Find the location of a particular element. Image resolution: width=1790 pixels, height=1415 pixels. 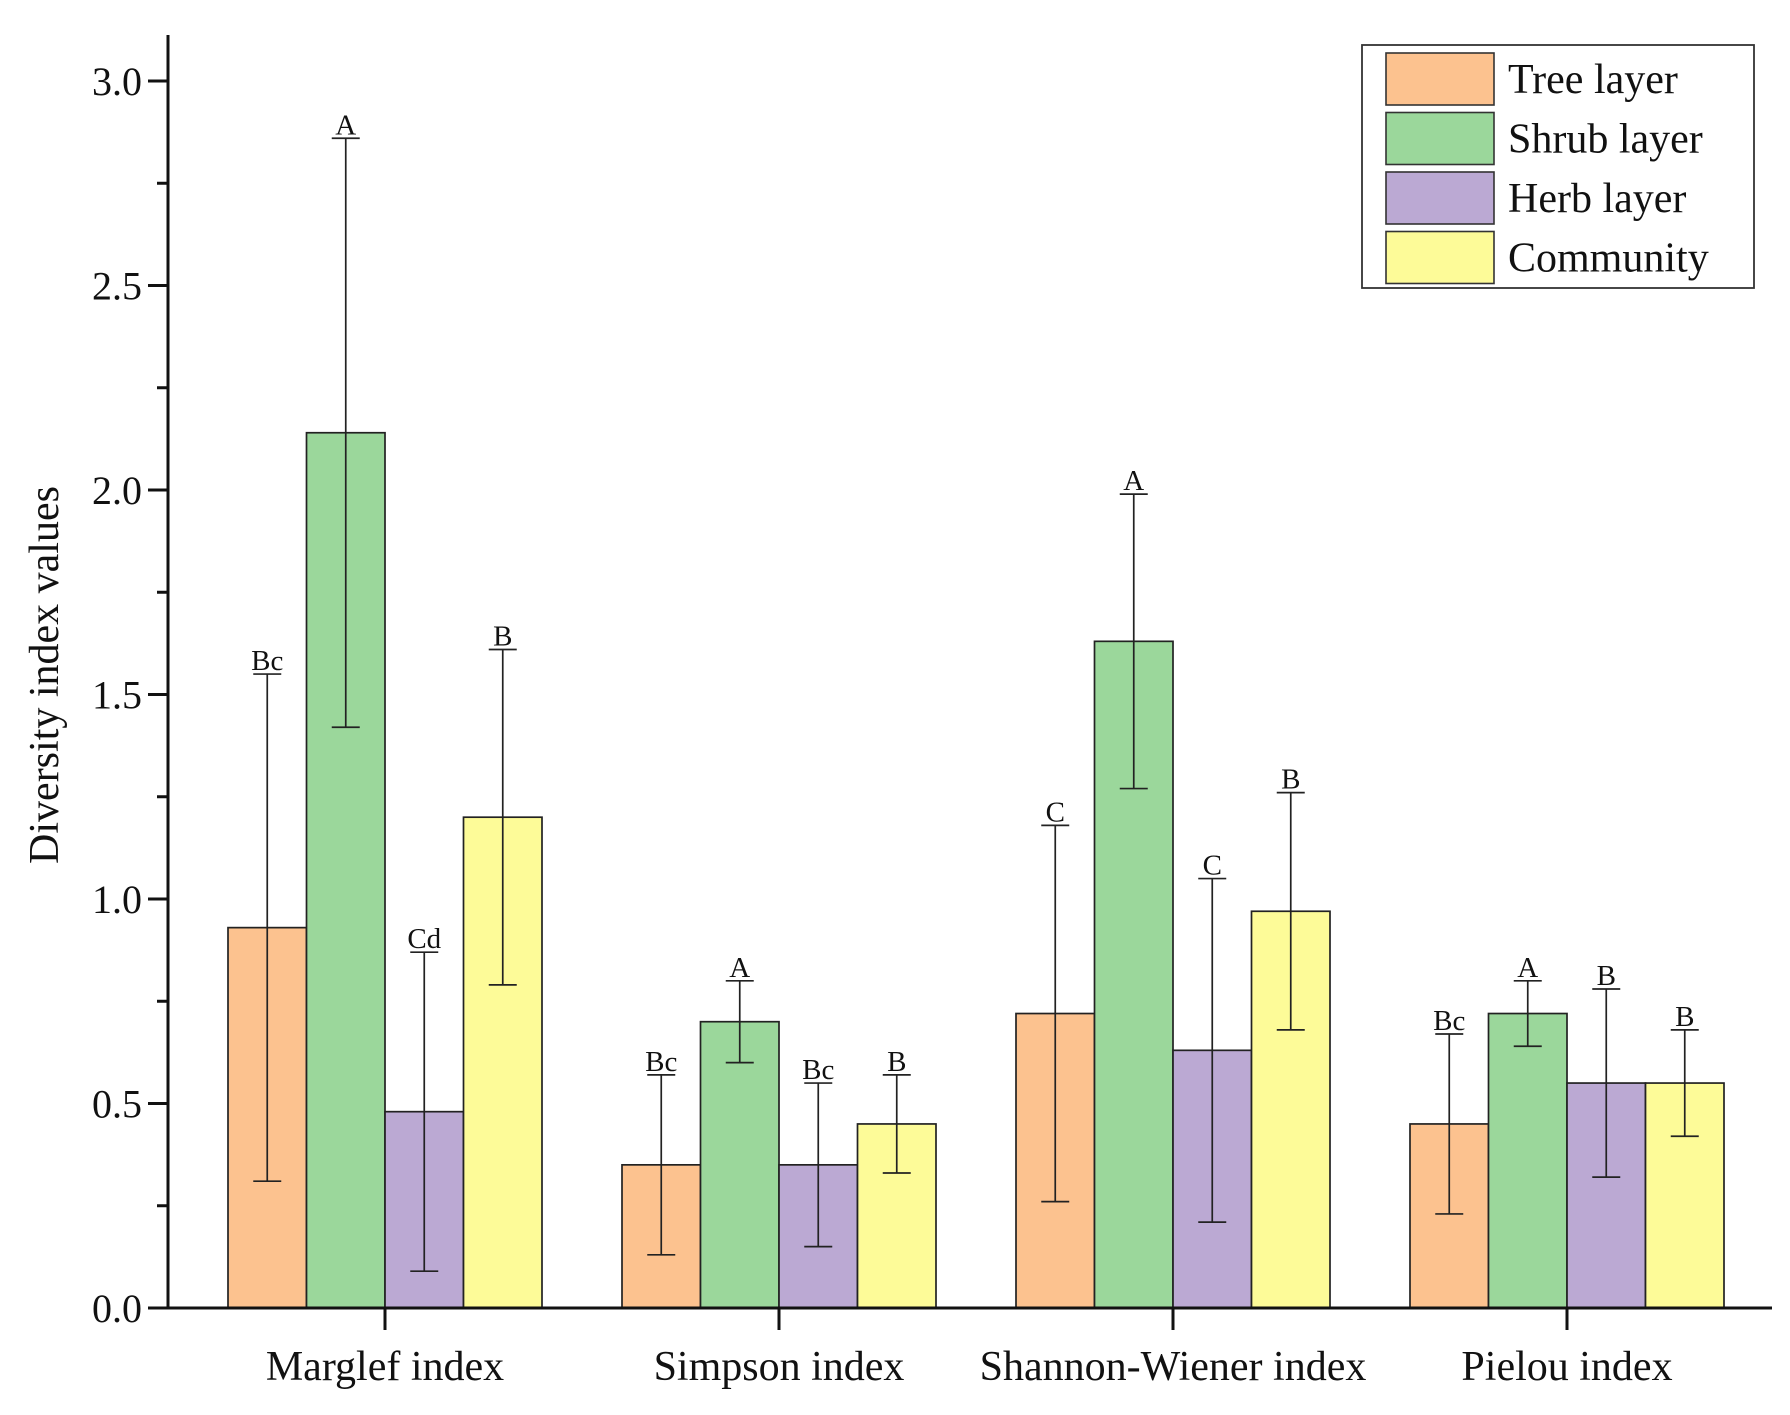

significance-label-4-2: B is located at coordinates (896, 1062).